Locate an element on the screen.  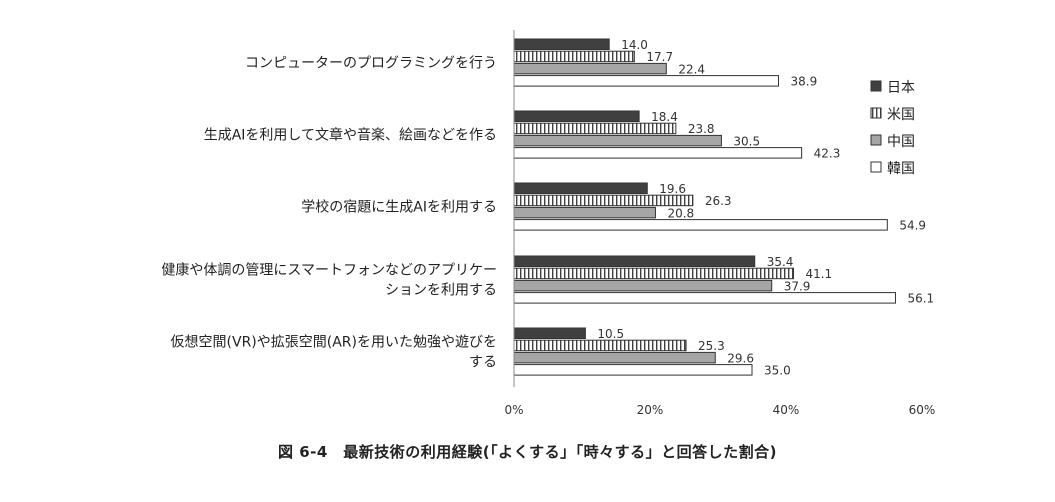
data-label: 56.1 is located at coordinates (920, 299).